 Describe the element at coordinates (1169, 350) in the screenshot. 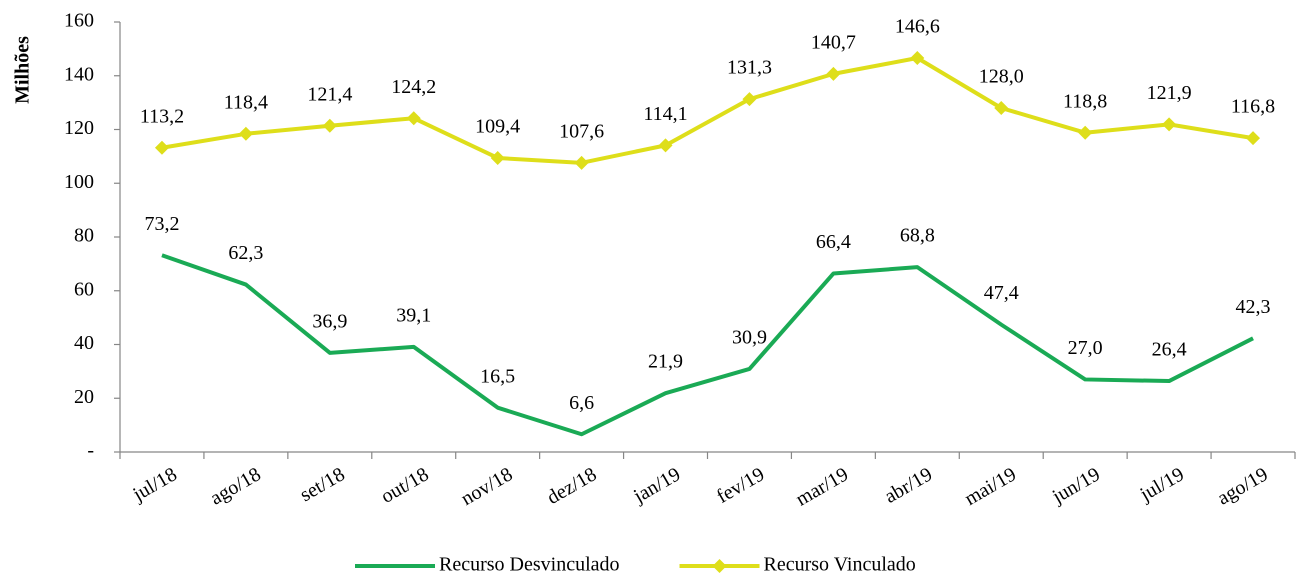

I see `data-label: 26,4` at that location.